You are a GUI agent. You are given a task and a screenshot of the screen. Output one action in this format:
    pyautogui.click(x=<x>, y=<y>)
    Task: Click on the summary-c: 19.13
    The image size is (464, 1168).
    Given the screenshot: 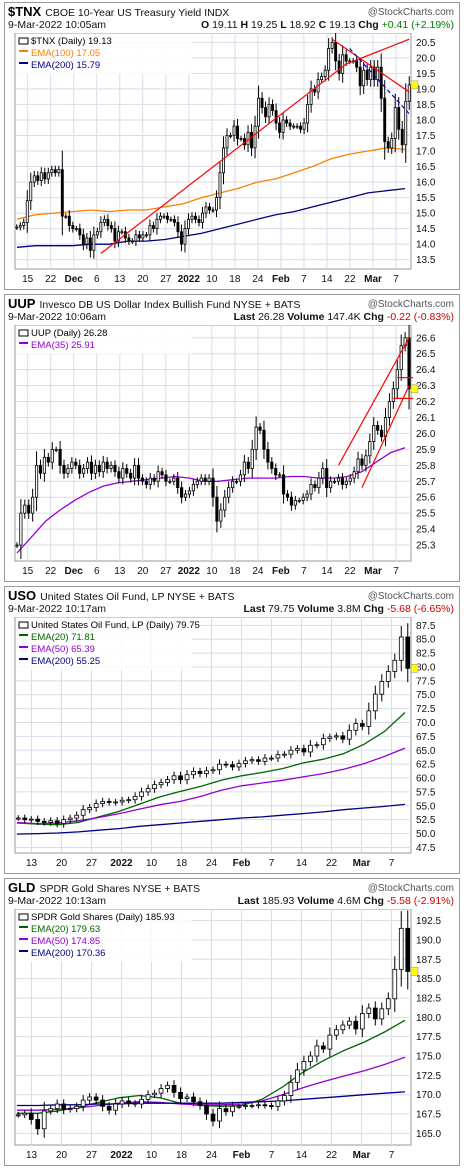 What is the action you would take?
    pyautogui.click(x=342, y=25)
    